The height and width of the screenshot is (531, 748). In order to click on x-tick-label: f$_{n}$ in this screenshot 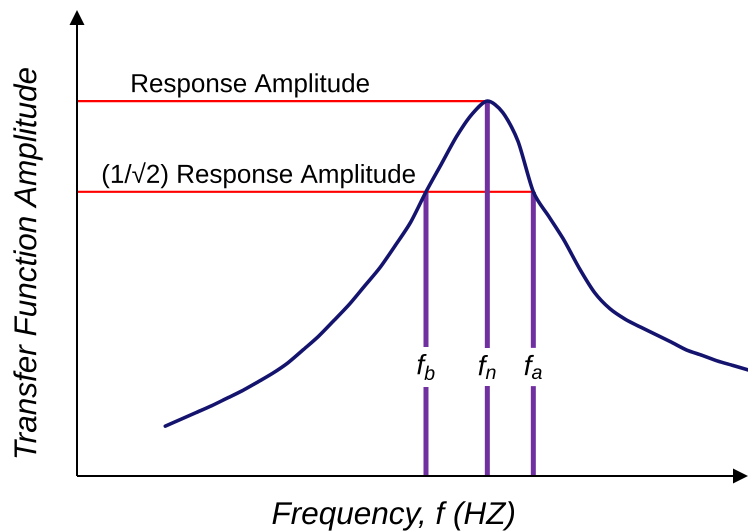, I will do `click(487, 367)`.